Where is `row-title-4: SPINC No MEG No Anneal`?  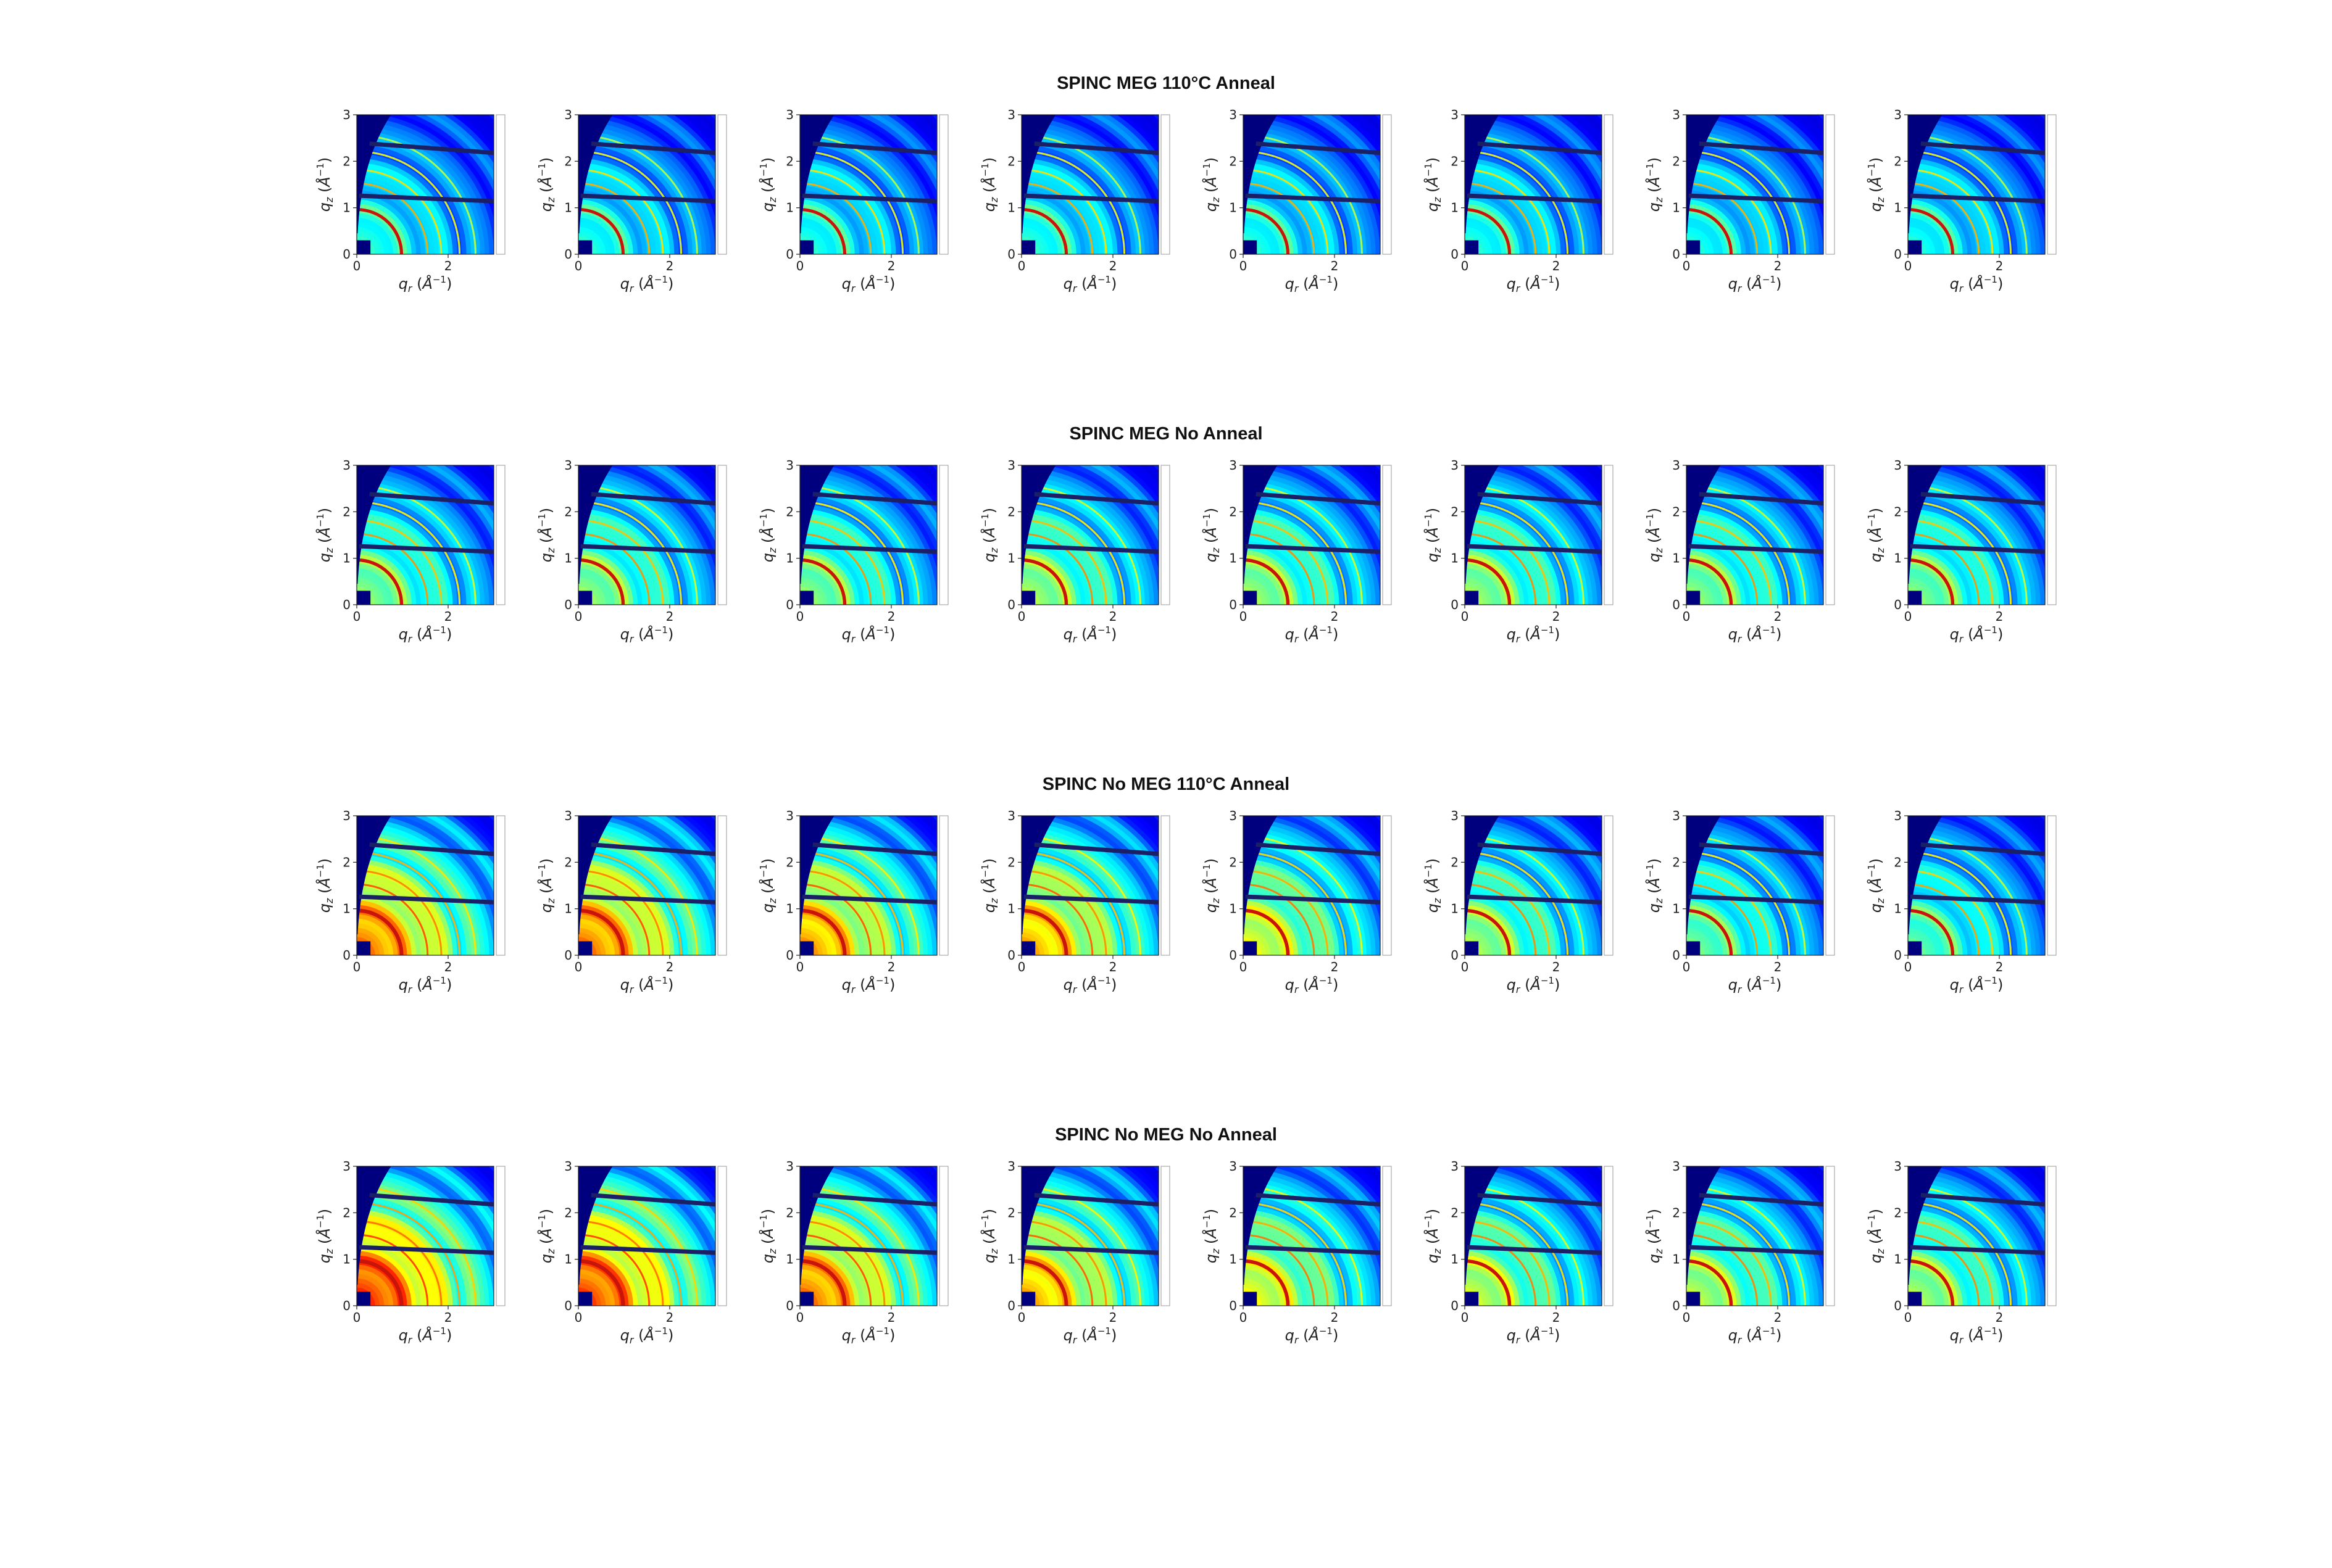
row-title-4: SPINC No MEG No Anneal is located at coordinates (1166, 1135).